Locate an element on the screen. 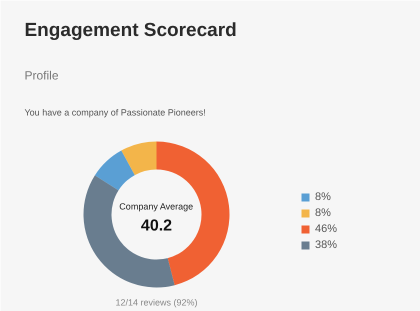 Image resolution: width=420 pixels, height=311 pixels. legend-label: 46% is located at coordinates (326, 229).